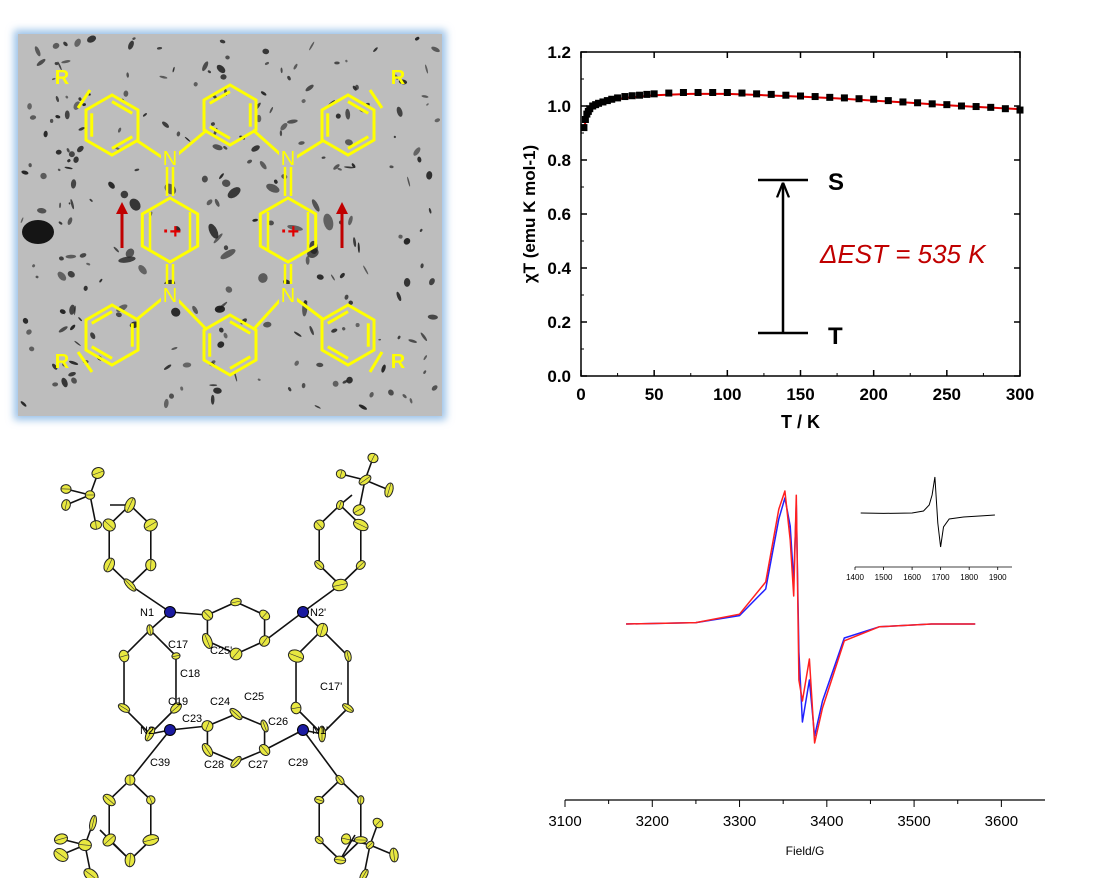  I want to click on nitrogen-atom, so click(303, 730).